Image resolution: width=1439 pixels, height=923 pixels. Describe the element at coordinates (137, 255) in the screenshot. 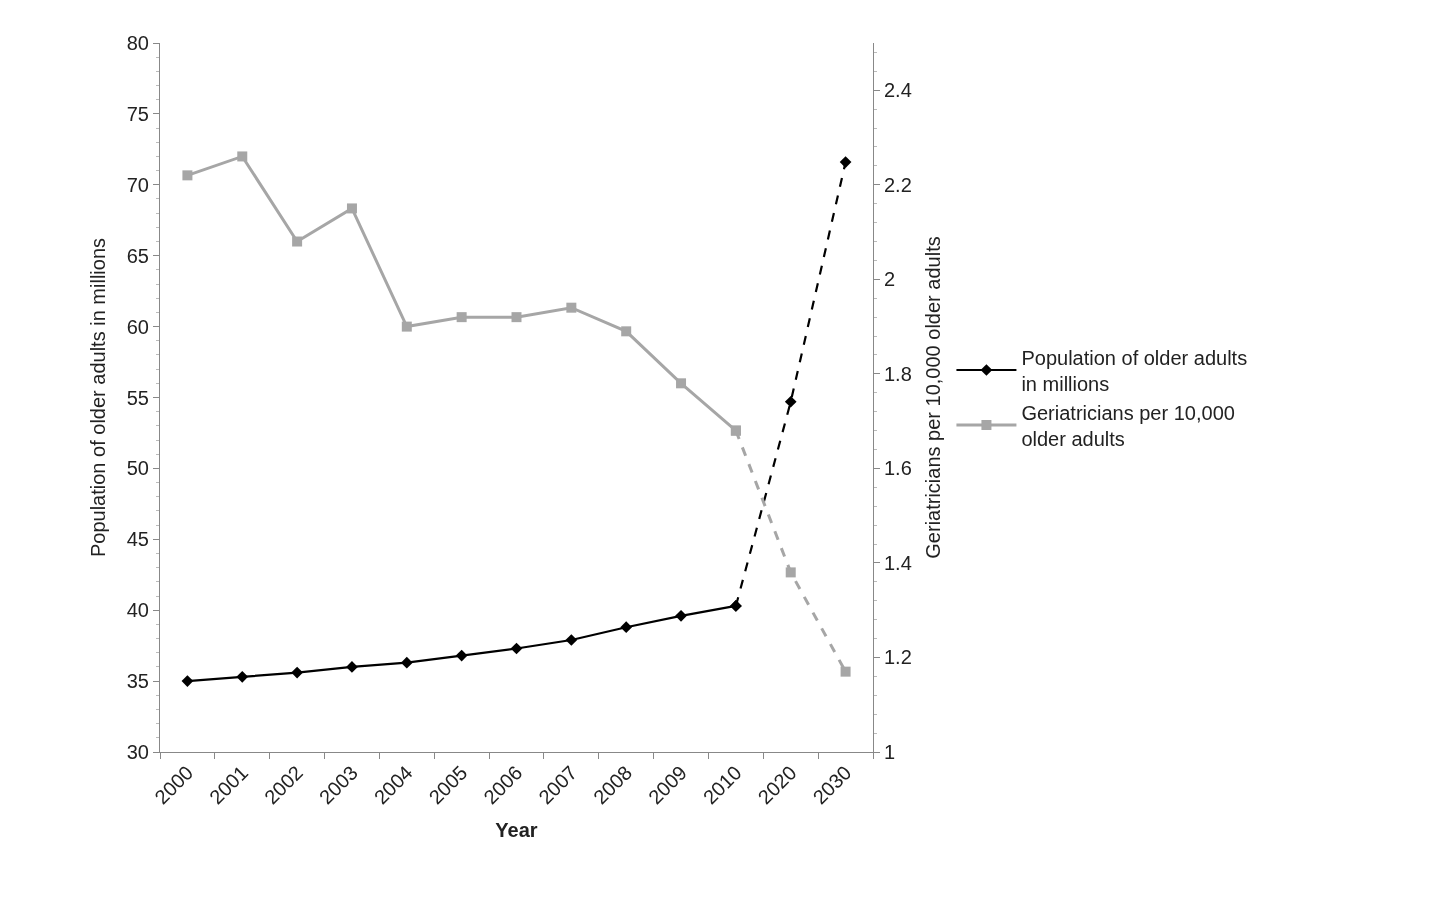

I see `y-tick-label: 65` at that location.